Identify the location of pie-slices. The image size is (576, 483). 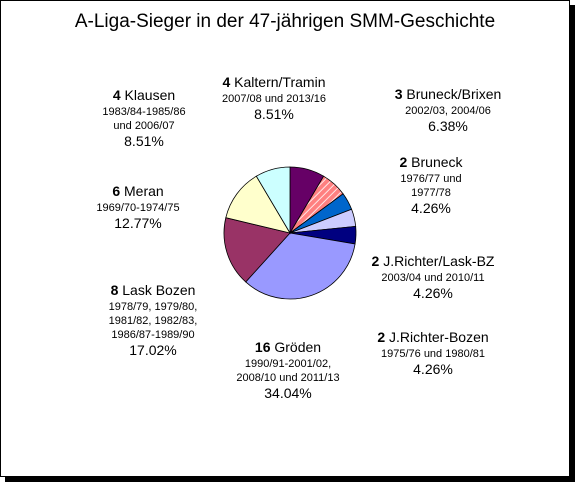
(290, 233).